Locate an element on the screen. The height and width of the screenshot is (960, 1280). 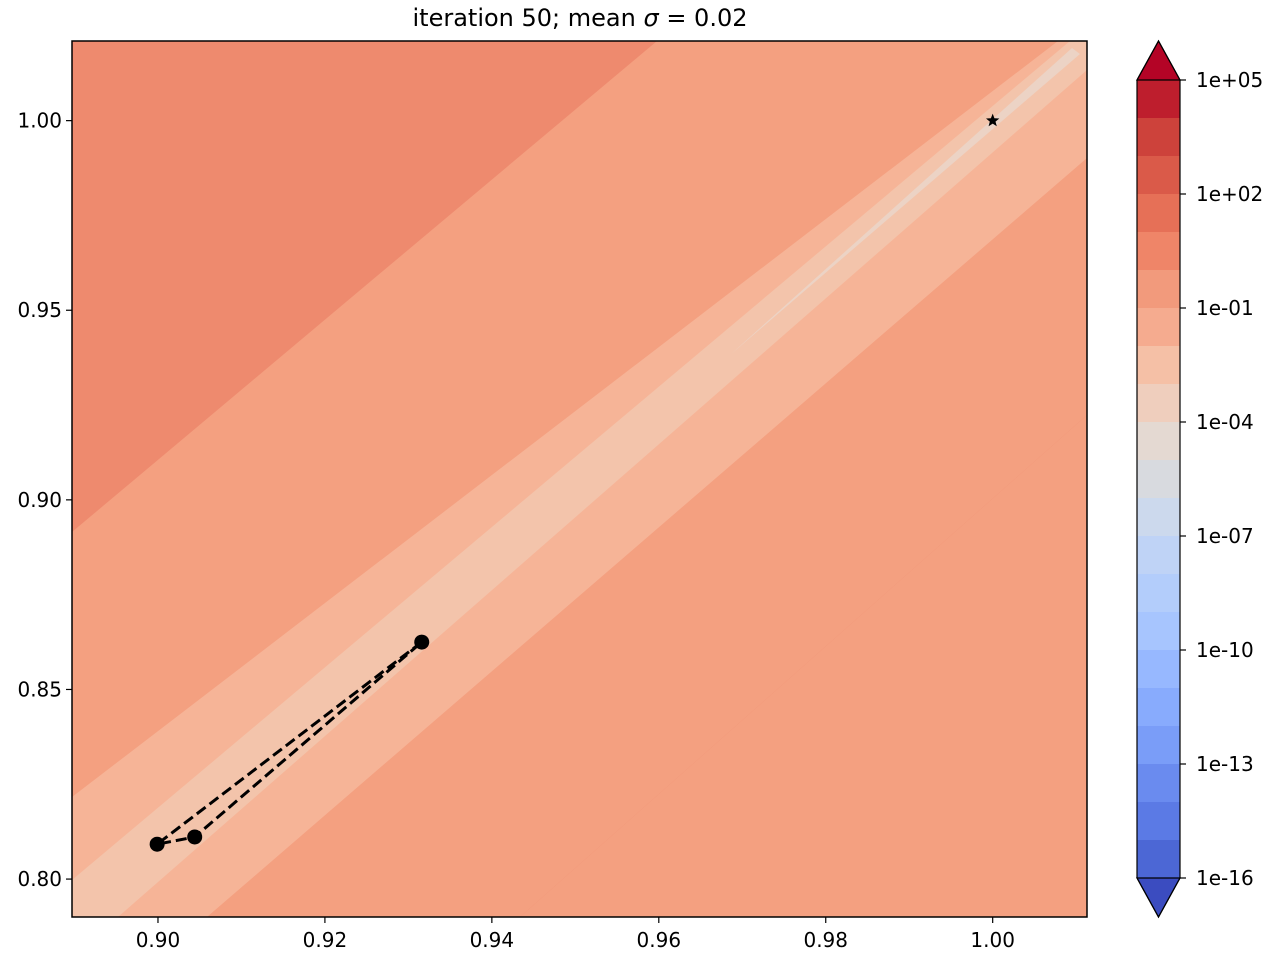
colorbar-tick-label: 1e+05 is located at coordinates (1229, 80).